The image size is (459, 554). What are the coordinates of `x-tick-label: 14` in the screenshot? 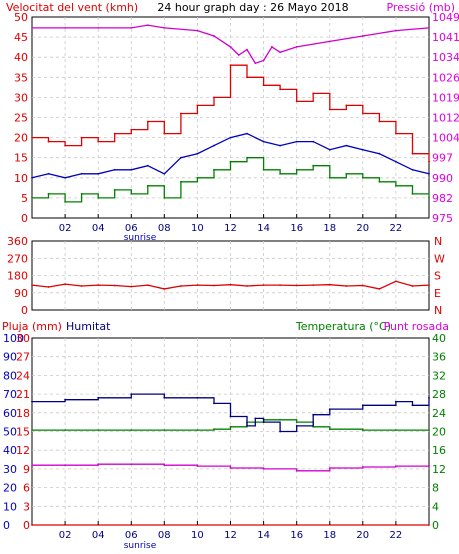 It's located at (263, 228).